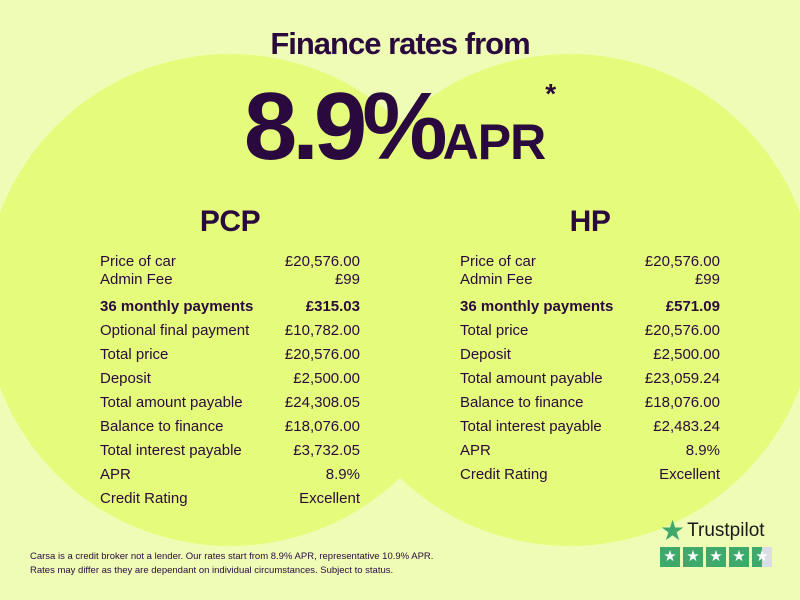  I want to click on row-value: £2,483.24, so click(686, 426).